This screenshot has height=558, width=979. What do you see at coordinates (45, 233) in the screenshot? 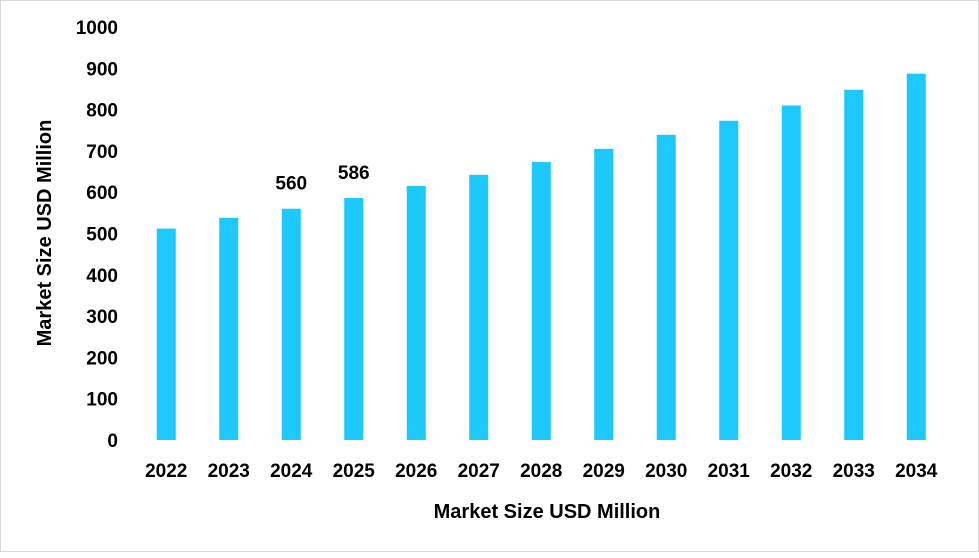
I see `y-axis-title: Market Size USD Million` at bounding box center [45, 233].